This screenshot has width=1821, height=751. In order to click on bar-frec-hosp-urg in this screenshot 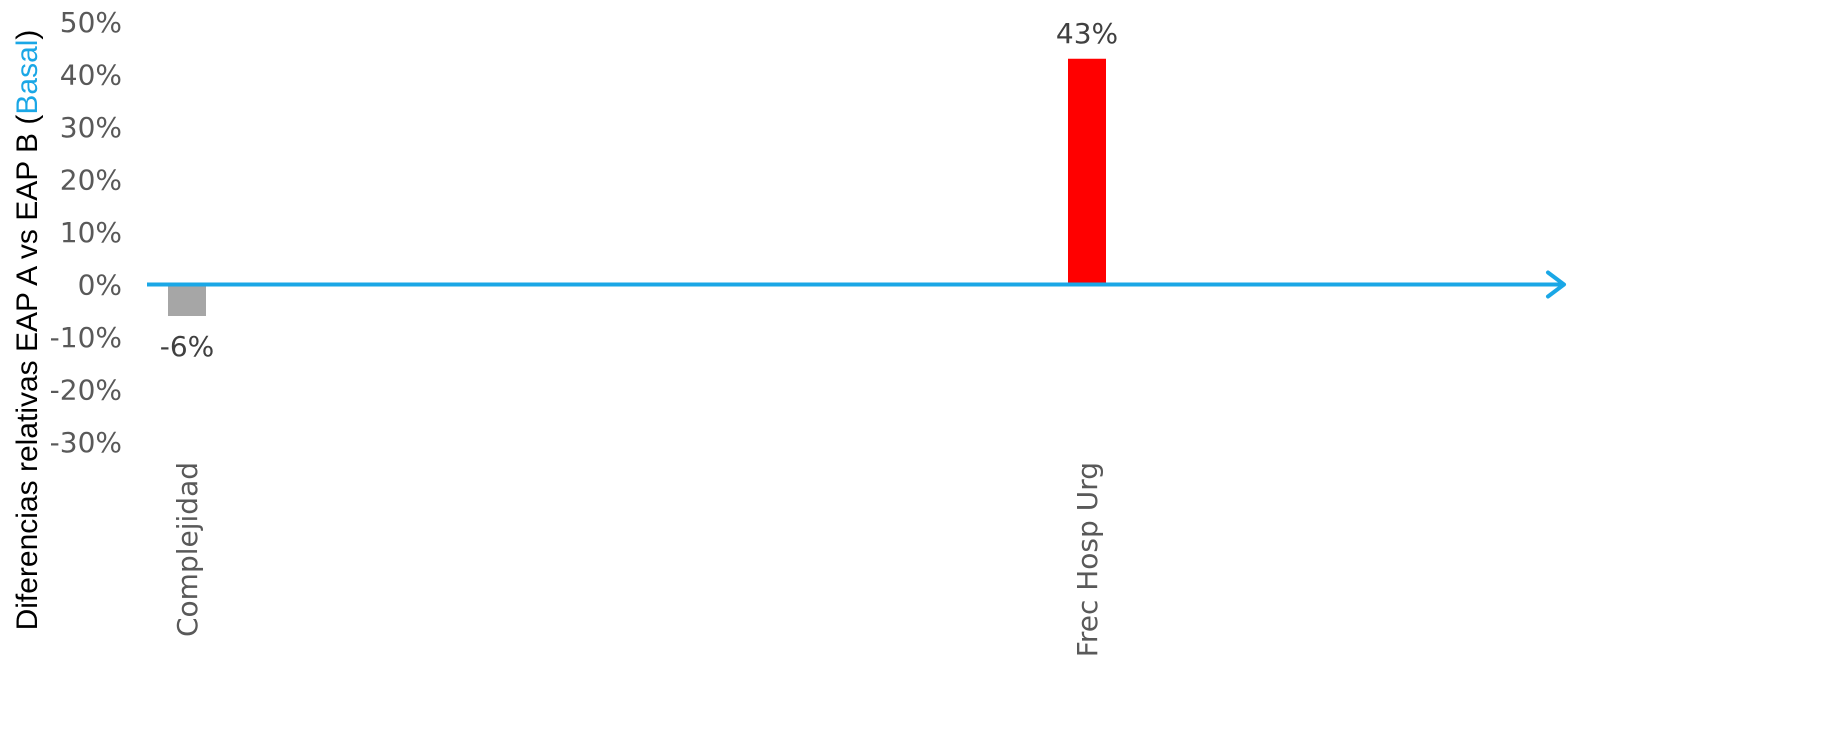, I will do `click(1087, 171)`.